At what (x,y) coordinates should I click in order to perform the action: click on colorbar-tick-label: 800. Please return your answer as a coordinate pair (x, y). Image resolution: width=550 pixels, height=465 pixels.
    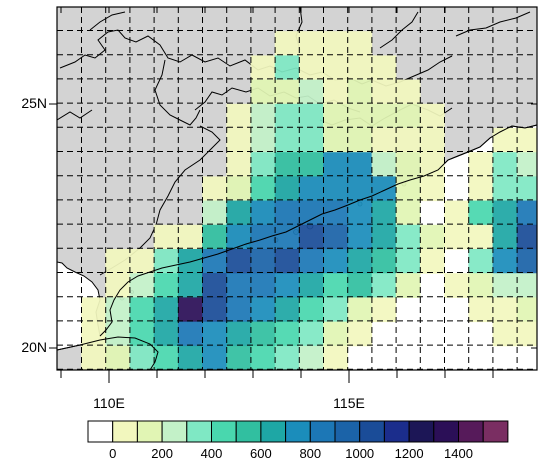
    Looking at the image, I should click on (310, 453).